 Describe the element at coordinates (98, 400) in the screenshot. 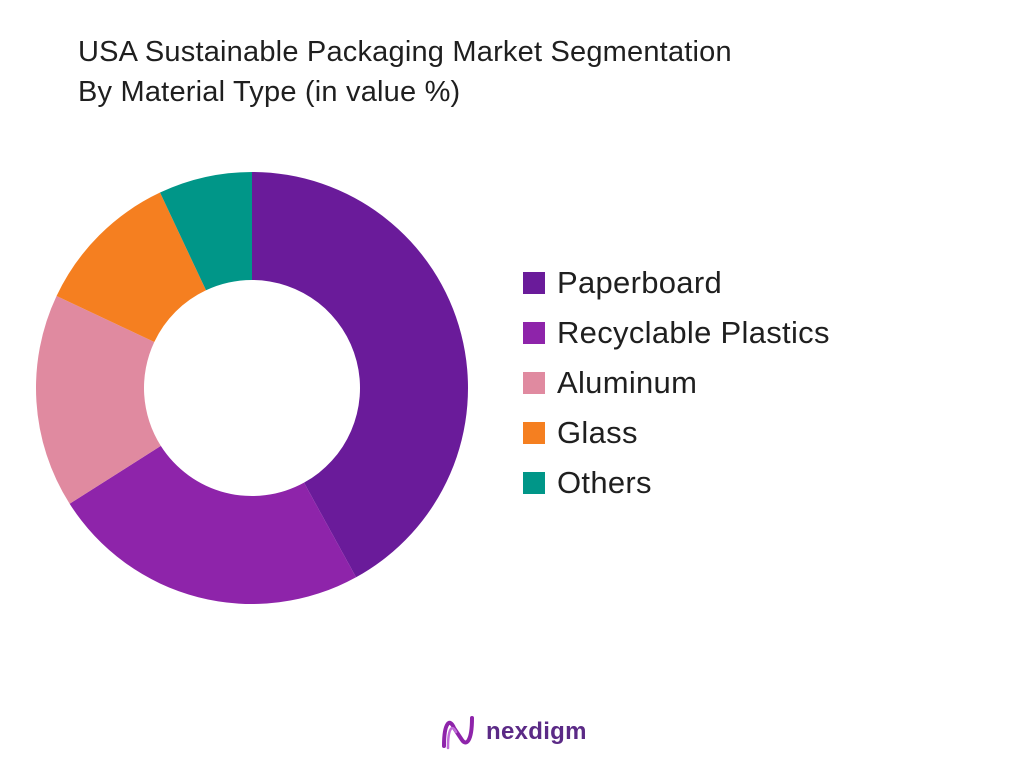

I see `donut-slice-aluminum` at that location.